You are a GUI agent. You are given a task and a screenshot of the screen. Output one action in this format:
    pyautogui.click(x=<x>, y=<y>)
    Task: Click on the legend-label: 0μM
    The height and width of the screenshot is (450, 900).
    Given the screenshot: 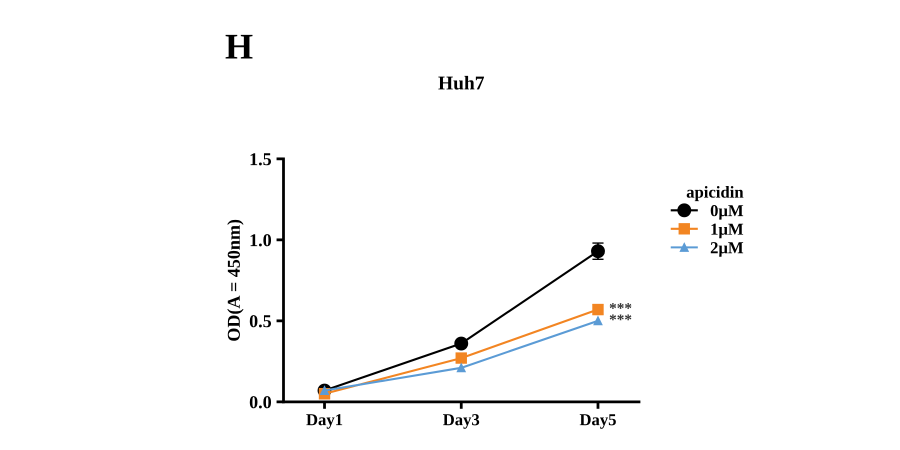 What is the action you would take?
    pyautogui.click(x=727, y=212)
    